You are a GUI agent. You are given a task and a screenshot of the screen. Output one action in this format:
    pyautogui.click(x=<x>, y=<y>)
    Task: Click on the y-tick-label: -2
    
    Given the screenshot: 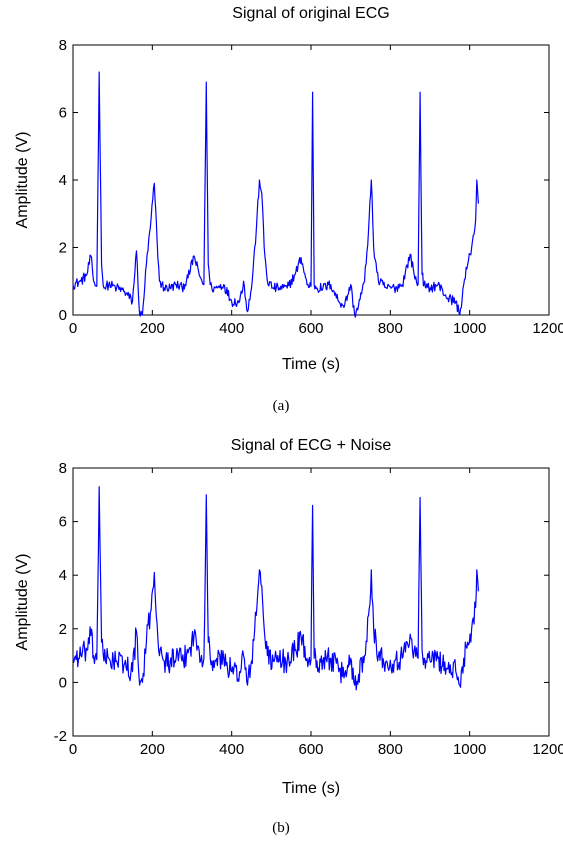 What is the action you would take?
    pyautogui.click(x=60, y=736)
    